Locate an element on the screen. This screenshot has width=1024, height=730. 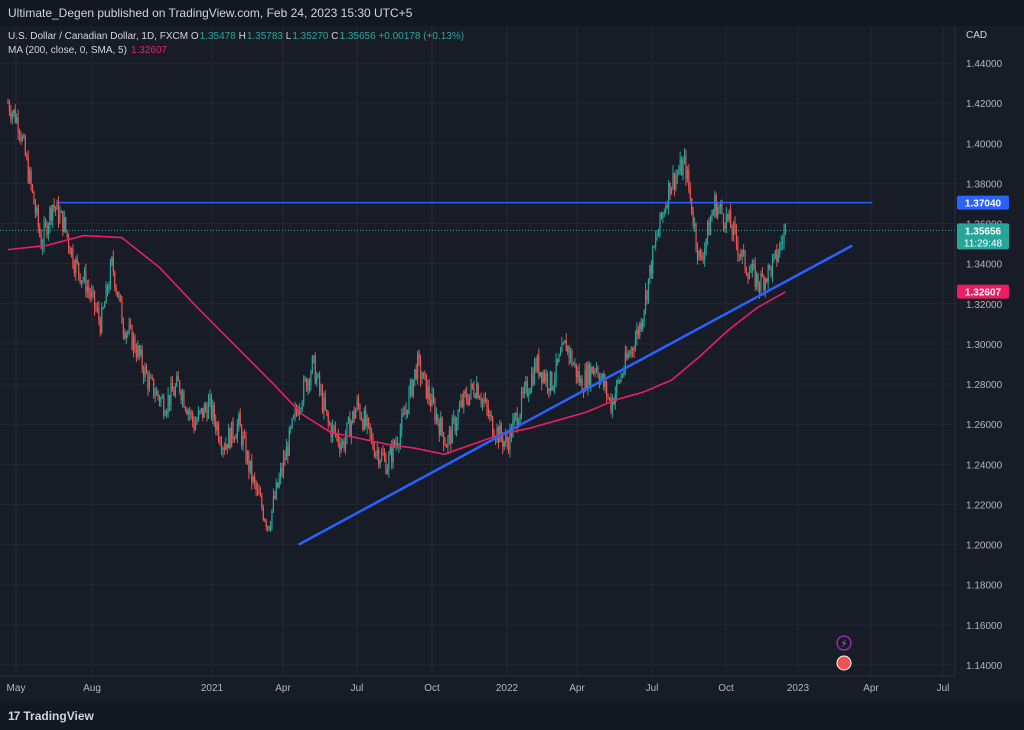
x-tick-label: Oct is located at coordinates (432, 688).